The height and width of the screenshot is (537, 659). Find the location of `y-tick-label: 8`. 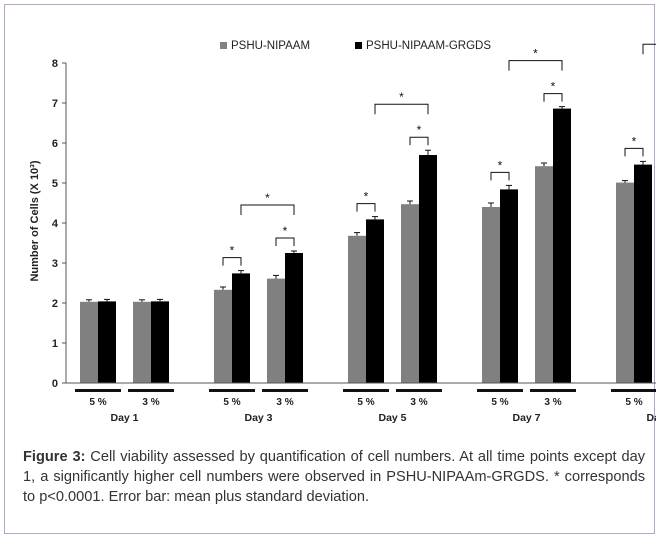

y-tick-label: 8 is located at coordinates (55, 64).